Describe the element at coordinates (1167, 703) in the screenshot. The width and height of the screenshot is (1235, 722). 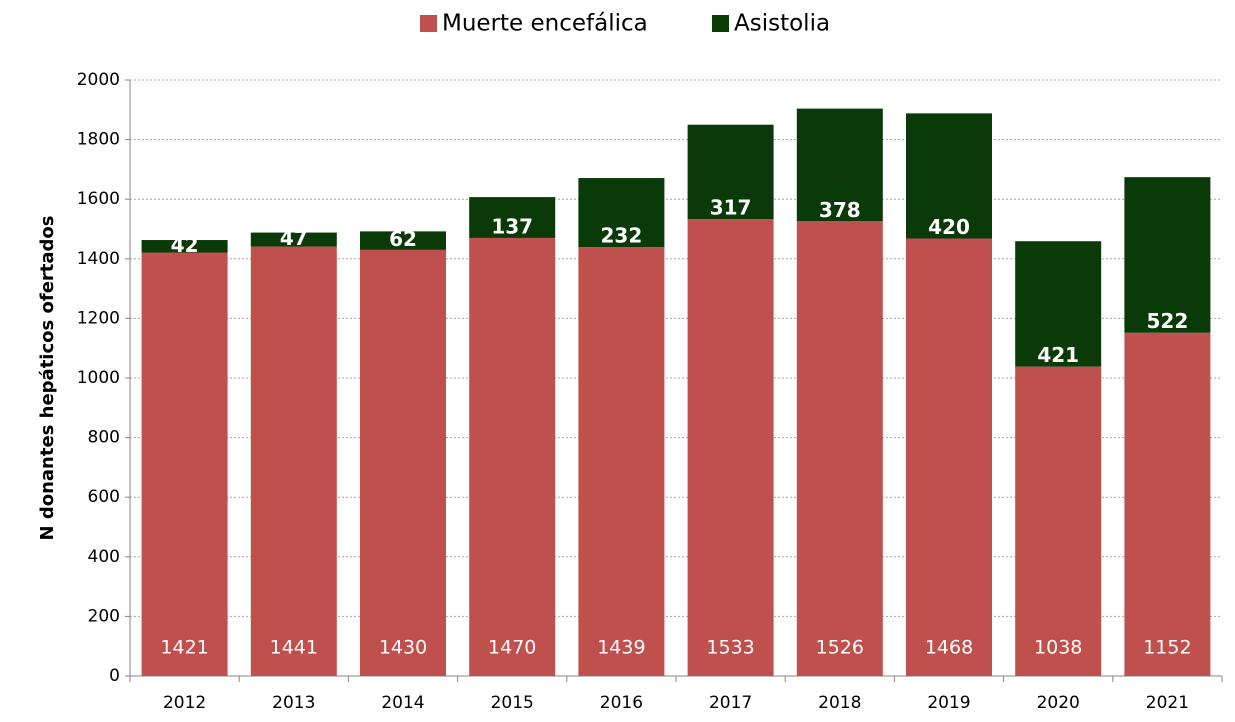
I see `x-tick-label: 2021` at that location.